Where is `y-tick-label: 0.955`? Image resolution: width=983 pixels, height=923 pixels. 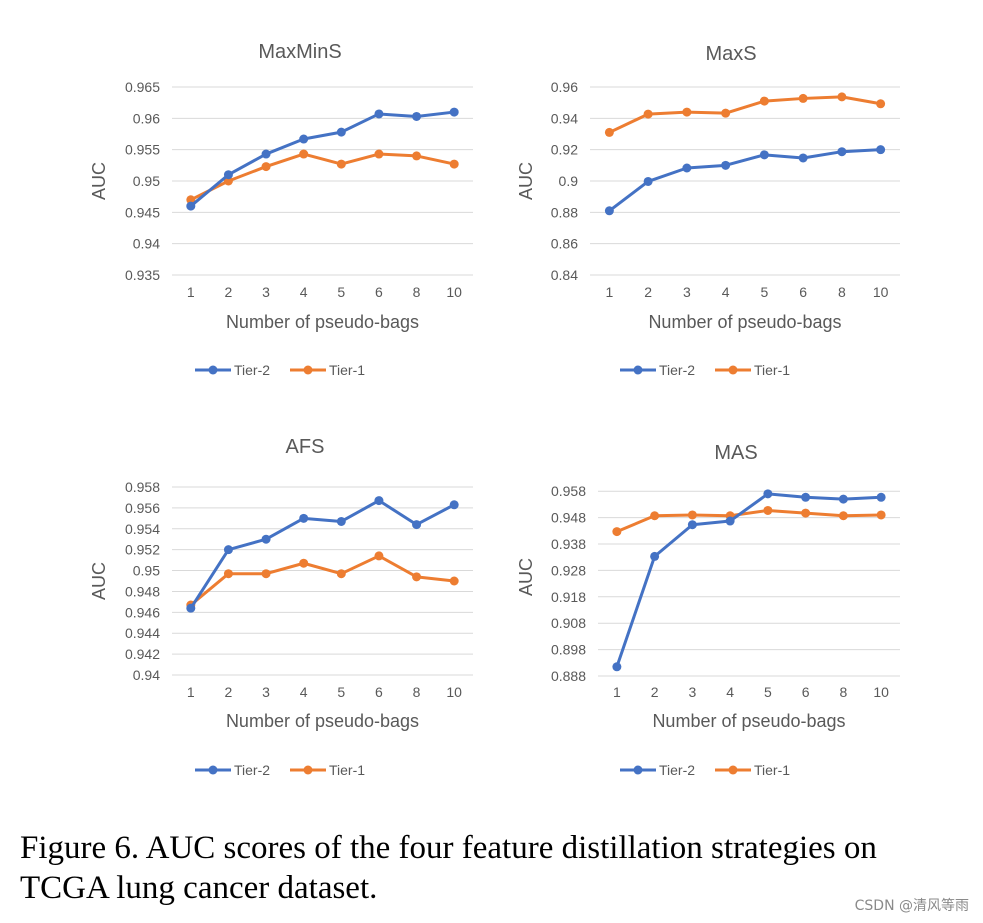
y-tick-label: 0.955 is located at coordinates (142, 150).